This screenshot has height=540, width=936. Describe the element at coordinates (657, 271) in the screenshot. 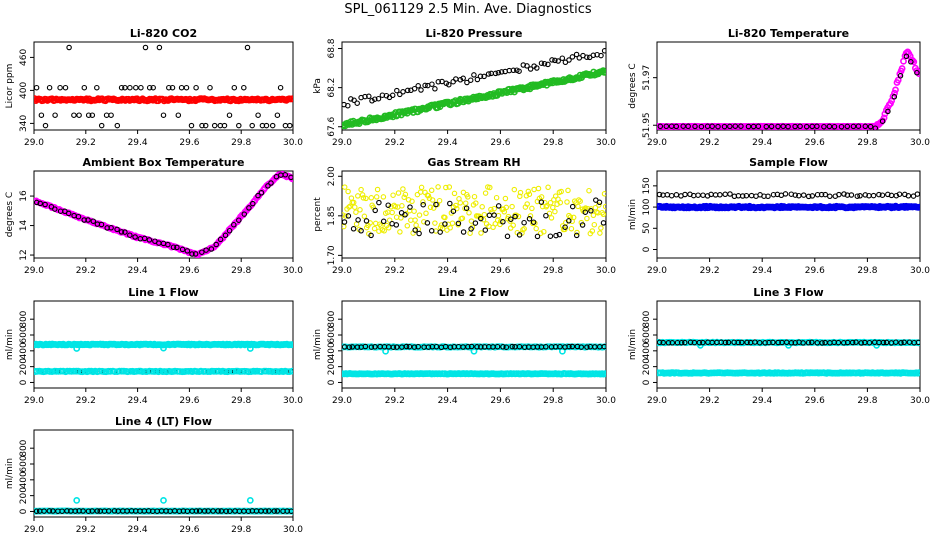

I see `x-tick-label: 29.0` at that location.